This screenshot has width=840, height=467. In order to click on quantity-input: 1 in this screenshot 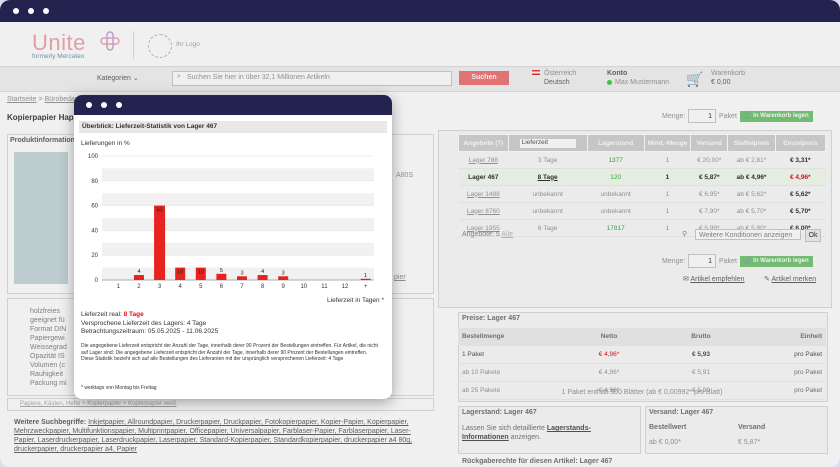, I will do `click(702, 116)`.